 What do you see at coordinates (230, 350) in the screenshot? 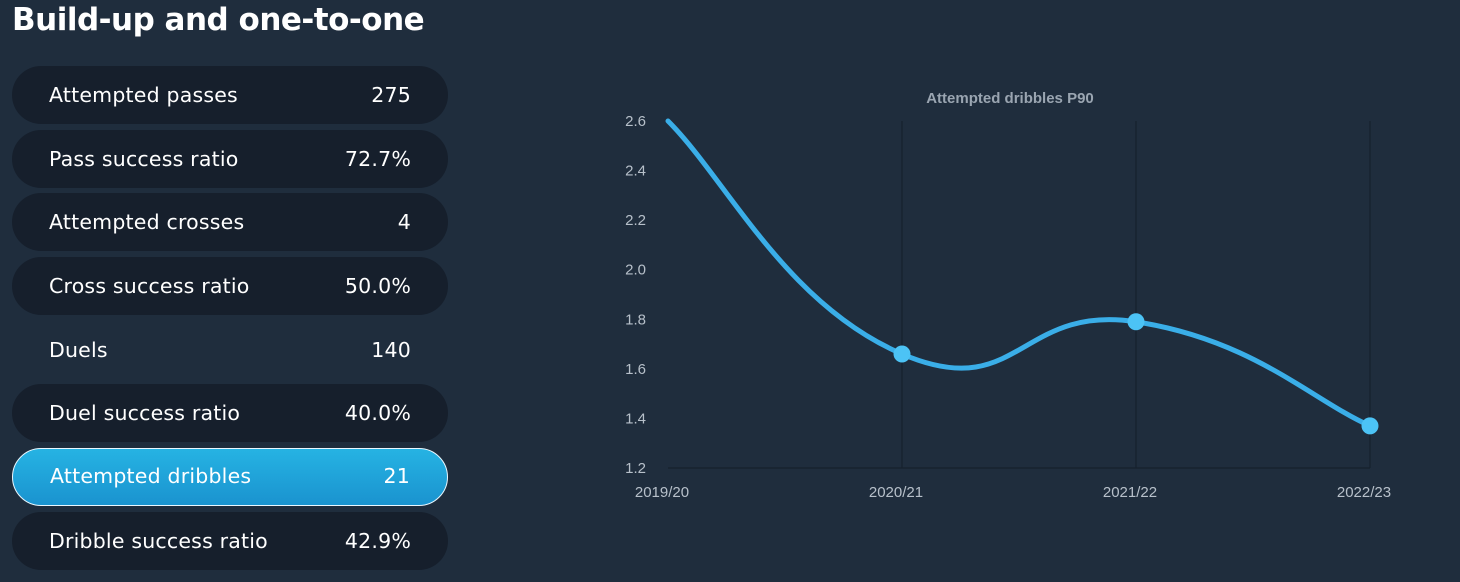
I see `stat-row-duels: Duels 140` at bounding box center [230, 350].